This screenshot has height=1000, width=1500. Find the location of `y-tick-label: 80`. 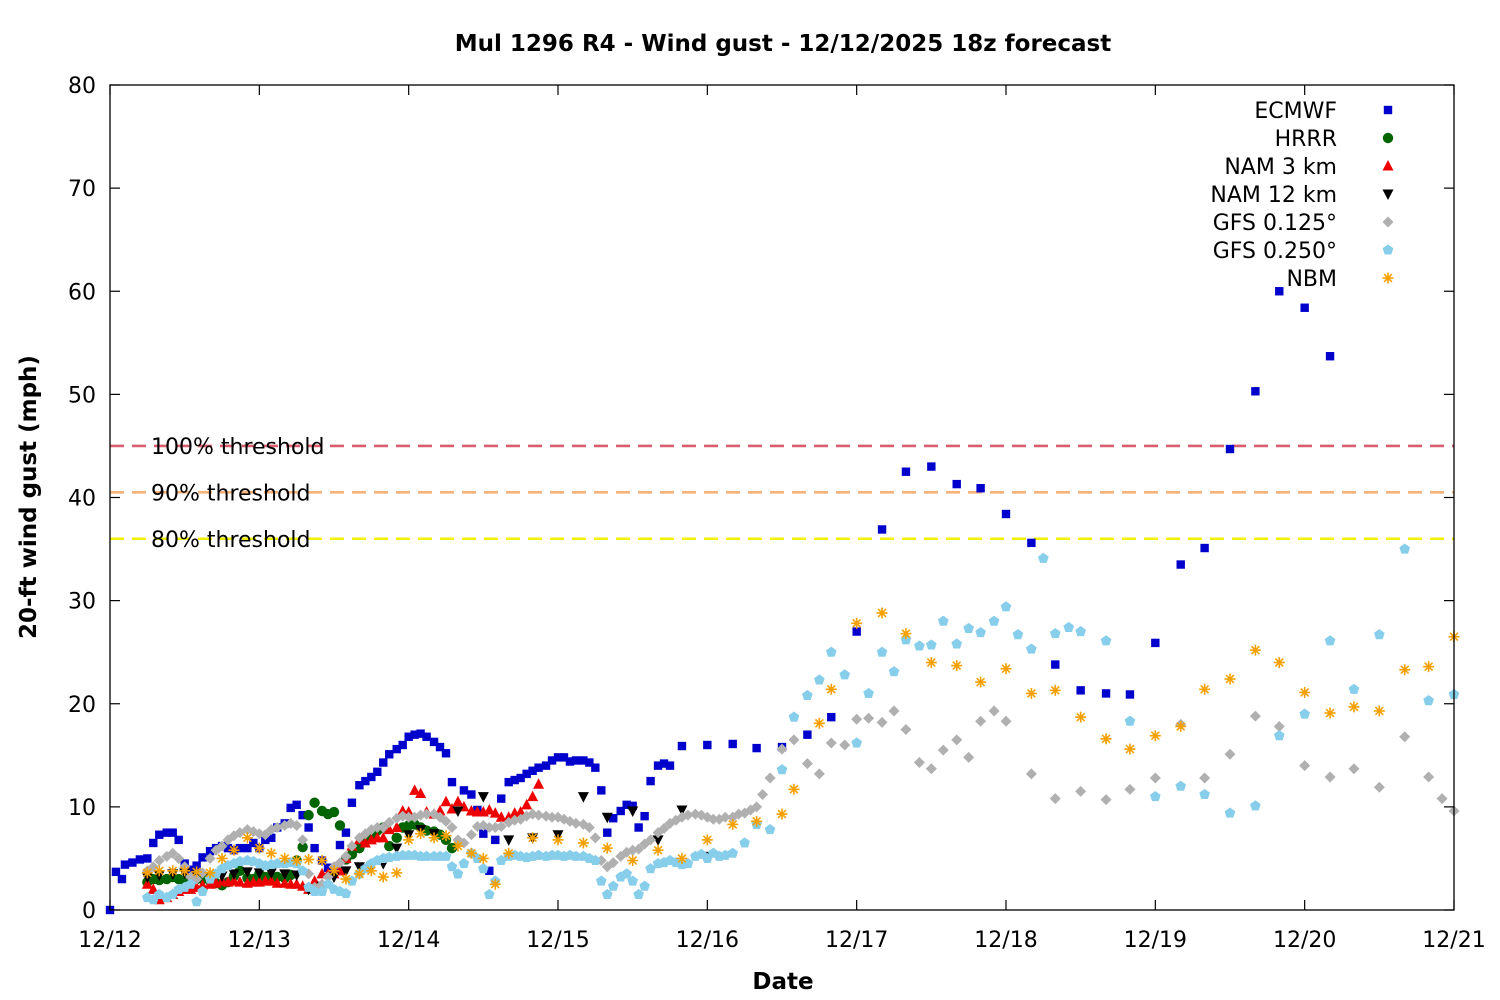

y-tick-label: 80 is located at coordinates (82, 86).